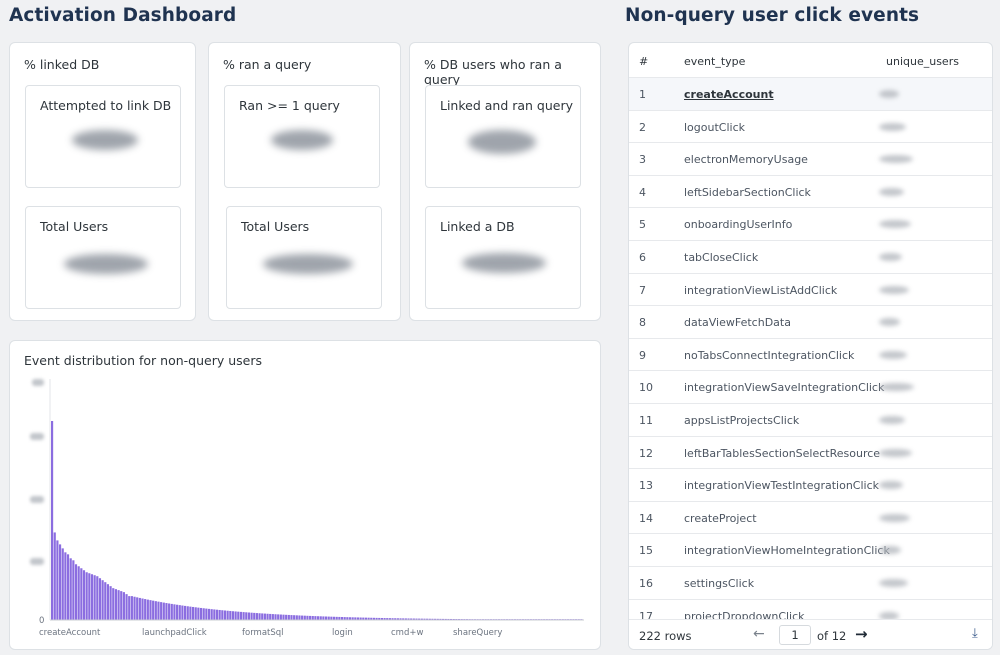 Image resolution: width=1000 pixels, height=655 pixels. I want to click on row-event-type: settingsClick, so click(719, 583).